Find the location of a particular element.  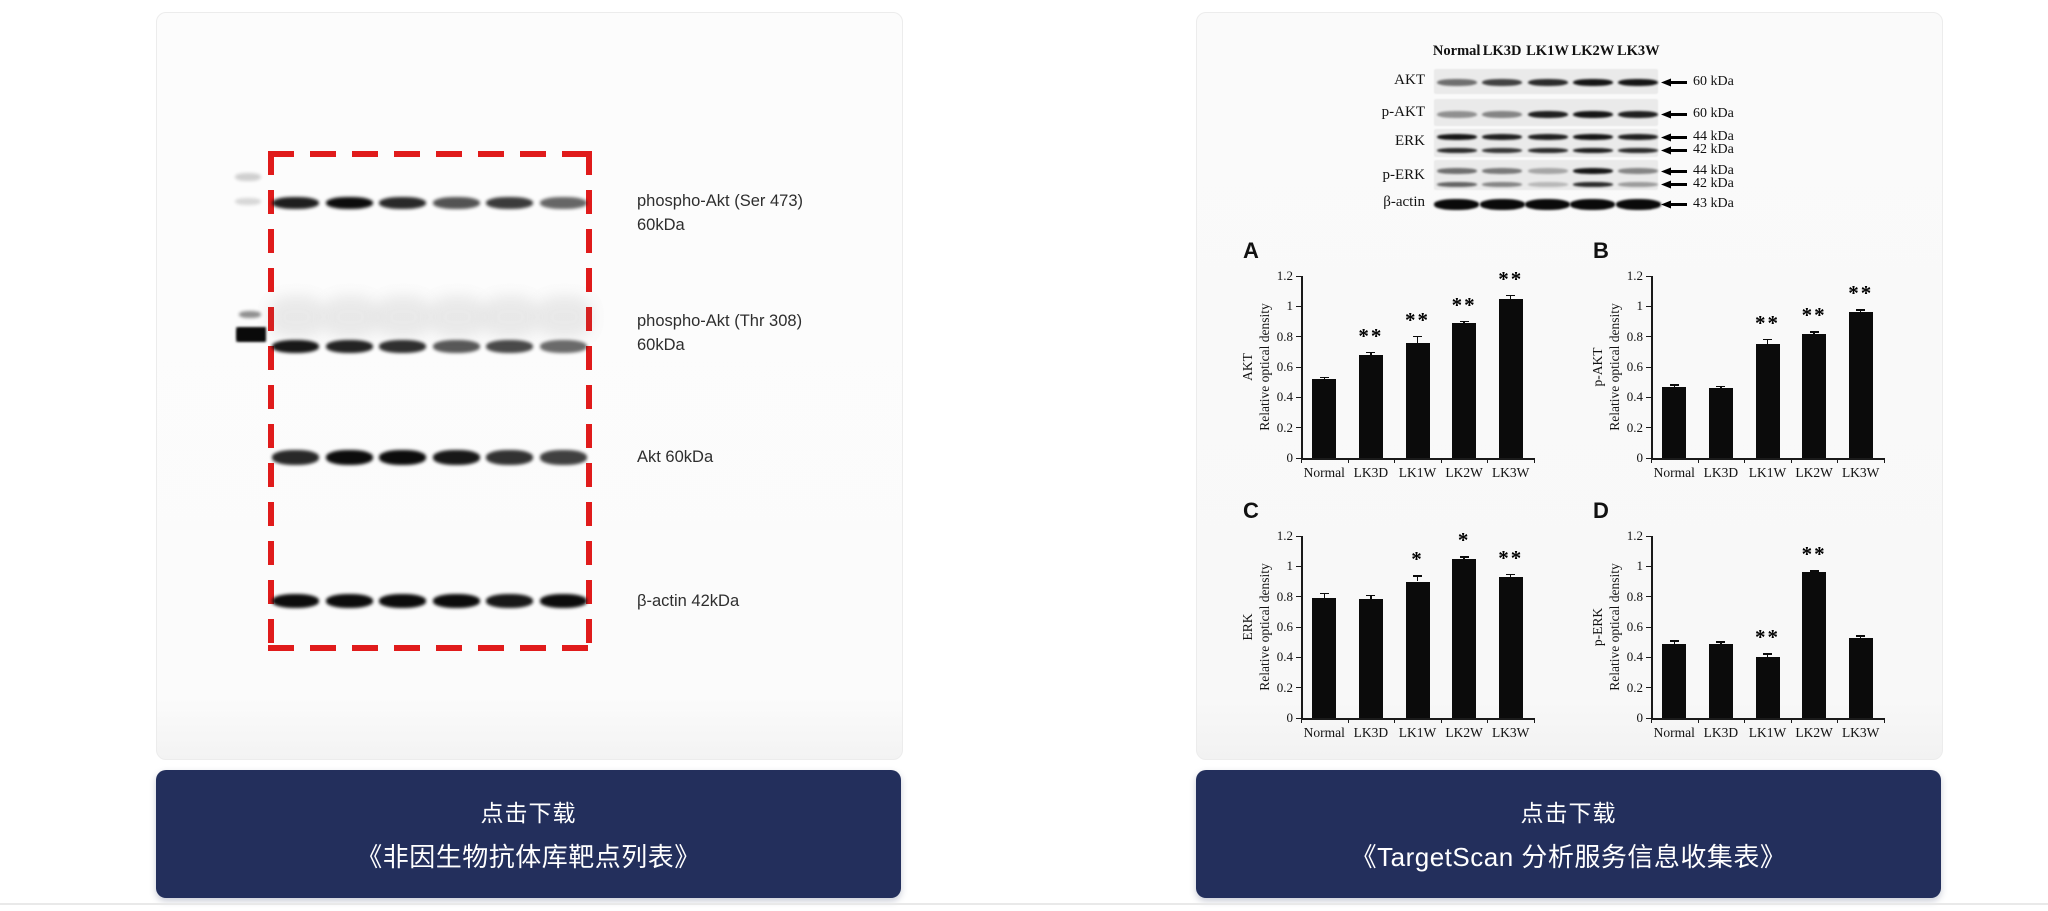

significance-stars: * is located at coordinates (1417, 559).